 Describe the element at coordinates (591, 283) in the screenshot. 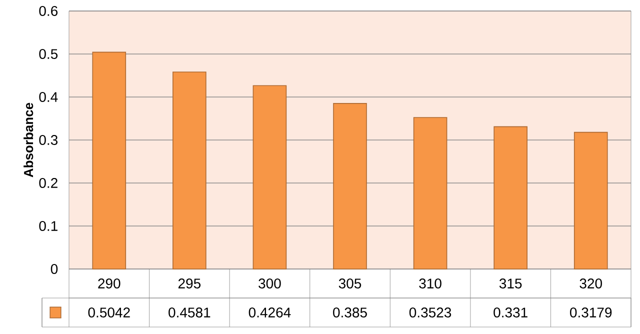

I see `x-tick-label: 320` at that location.